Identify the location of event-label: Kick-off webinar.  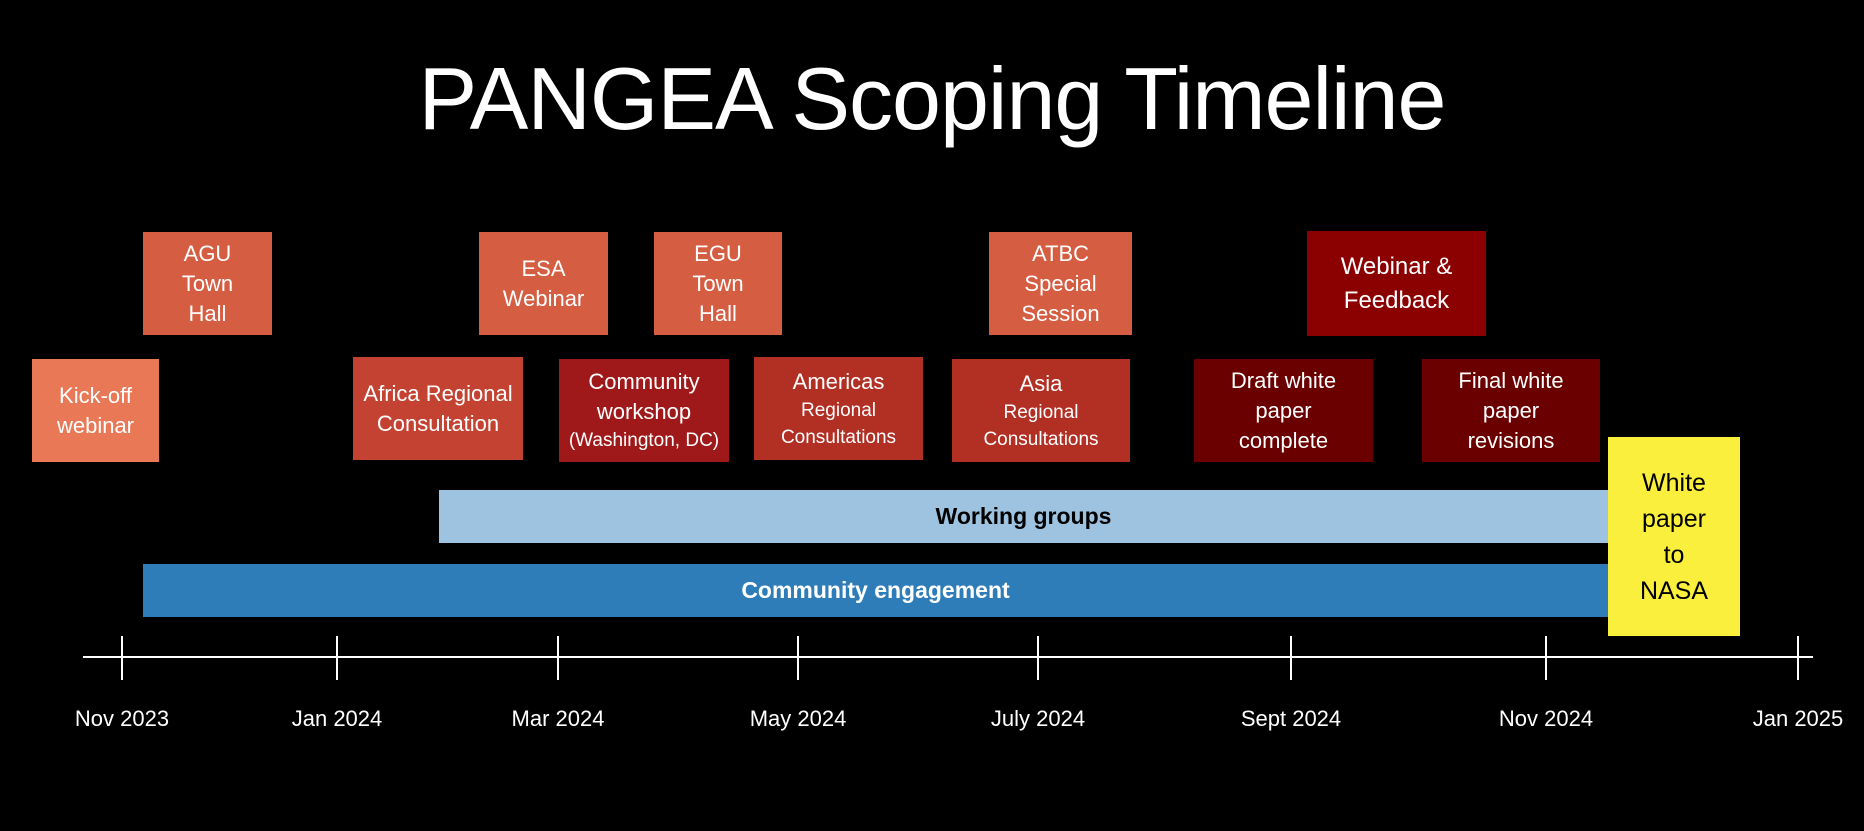
(95, 410).